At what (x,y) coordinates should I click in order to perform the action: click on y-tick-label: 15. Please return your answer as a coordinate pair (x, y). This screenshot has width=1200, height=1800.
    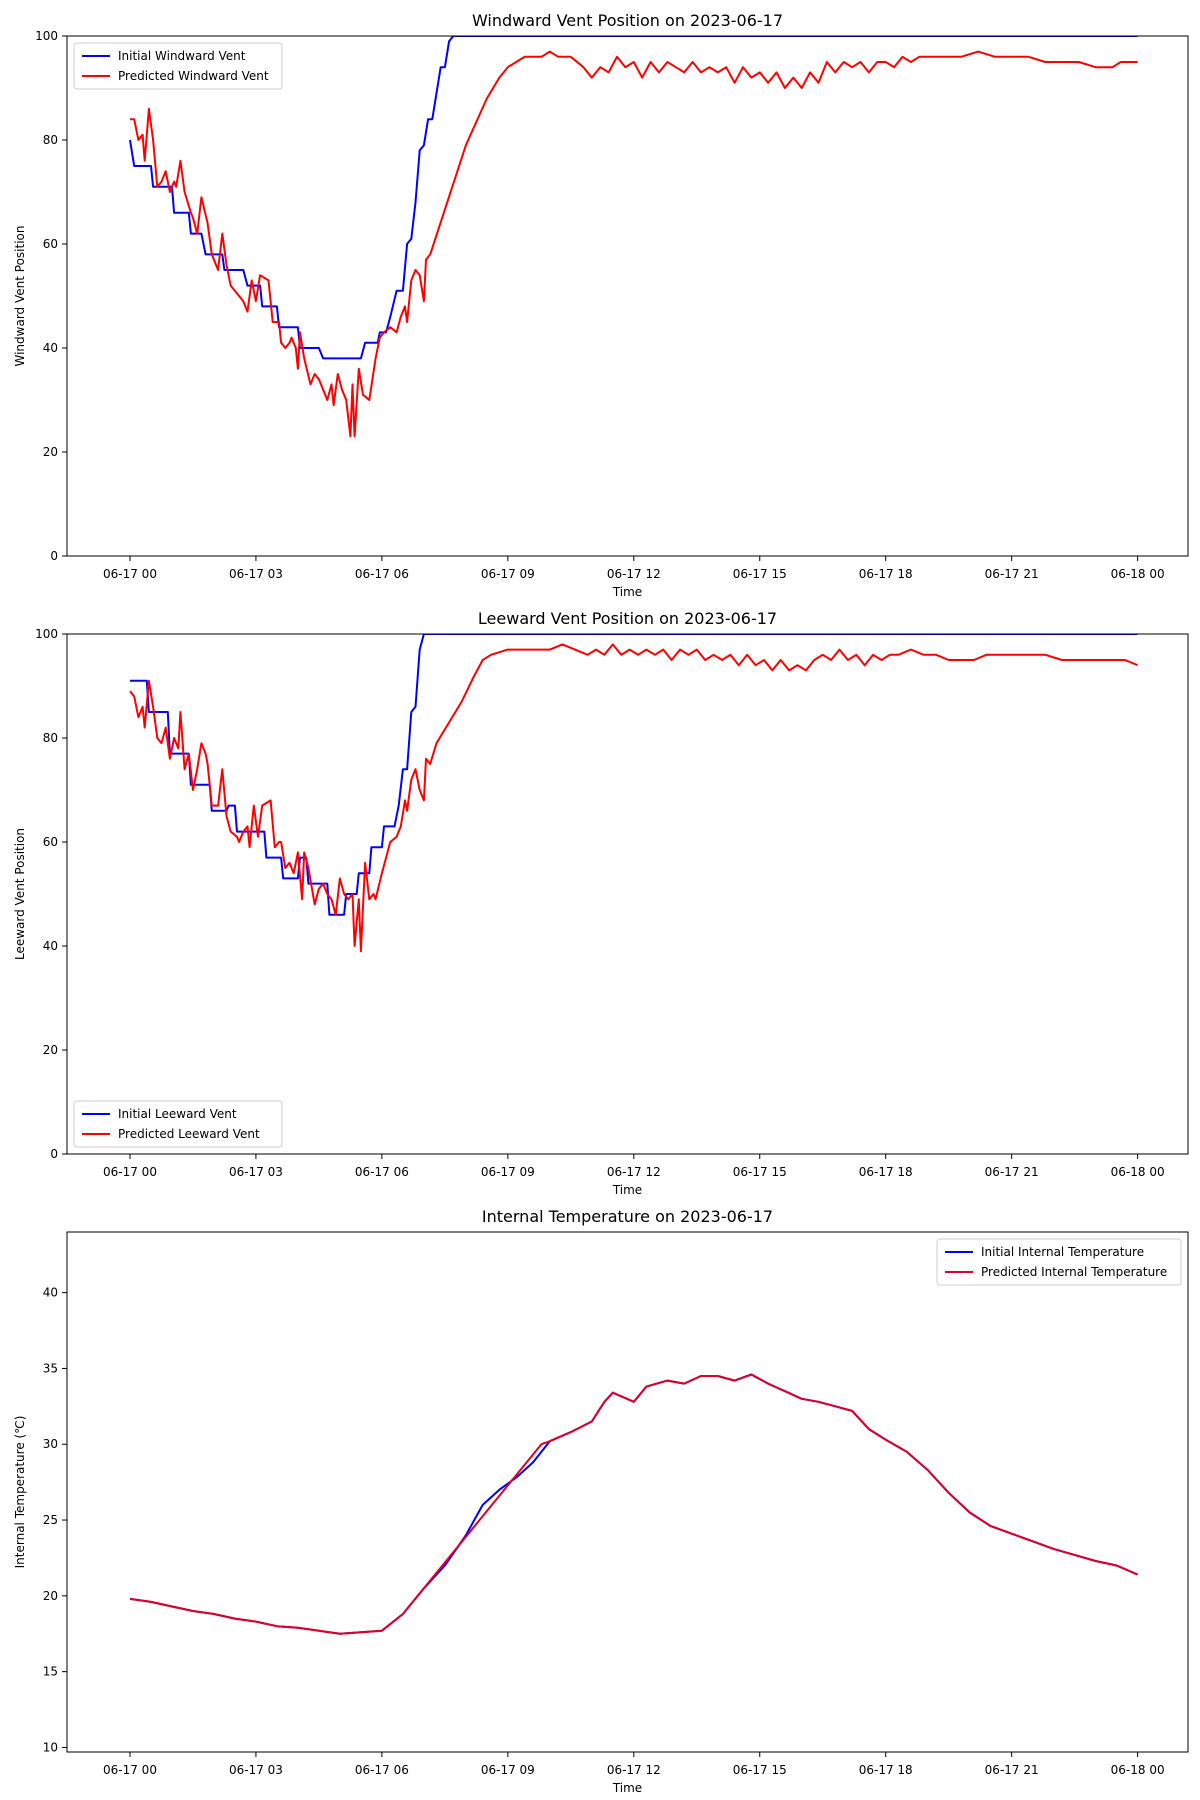
    Looking at the image, I should click on (50, 1672).